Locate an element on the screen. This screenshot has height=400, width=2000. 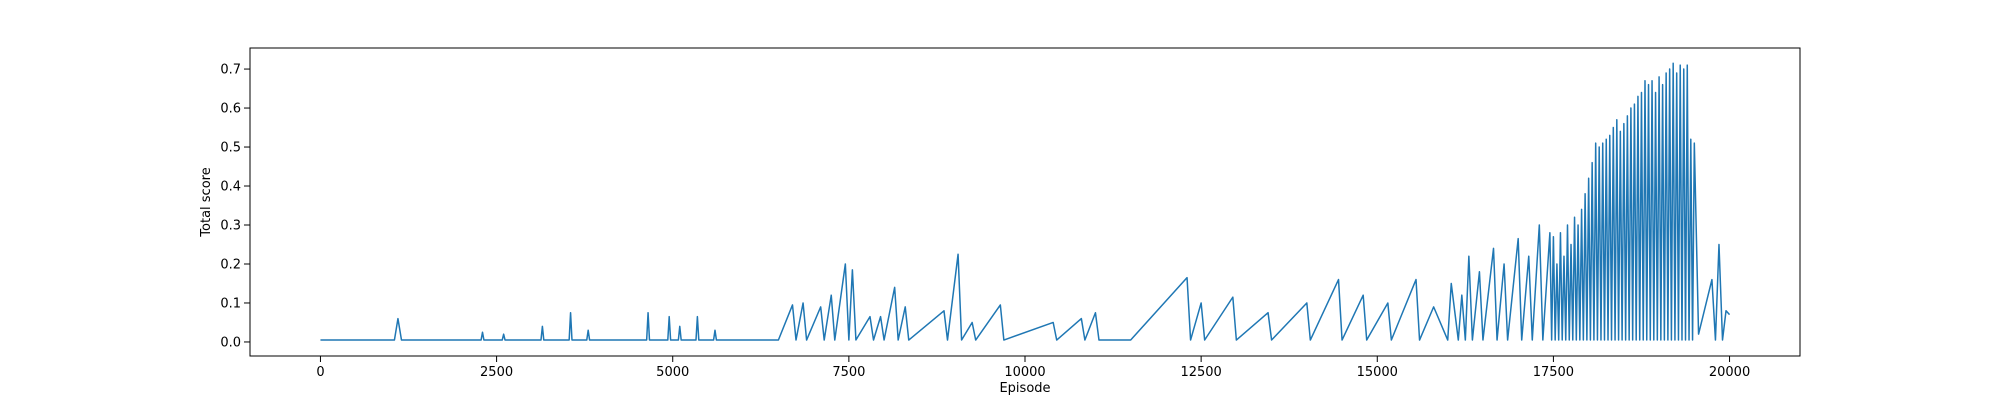
y-tick-label: 0.6 is located at coordinates (230, 109).